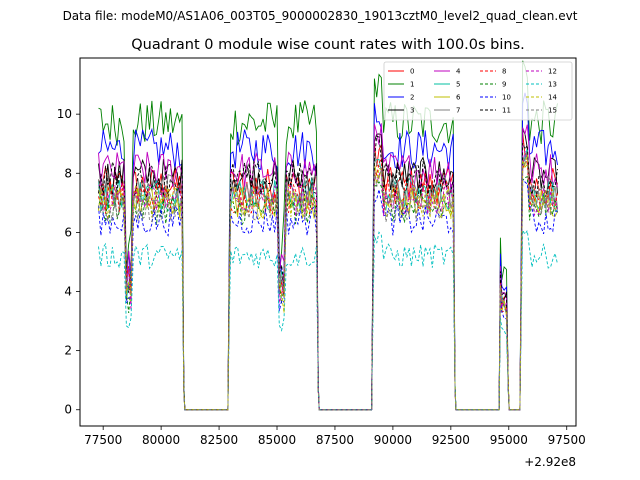 This screenshot has width=640, height=480. Describe the element at coordinates (451, 440) in the screenshot. I see `x-tick-label: 92500` at that location.